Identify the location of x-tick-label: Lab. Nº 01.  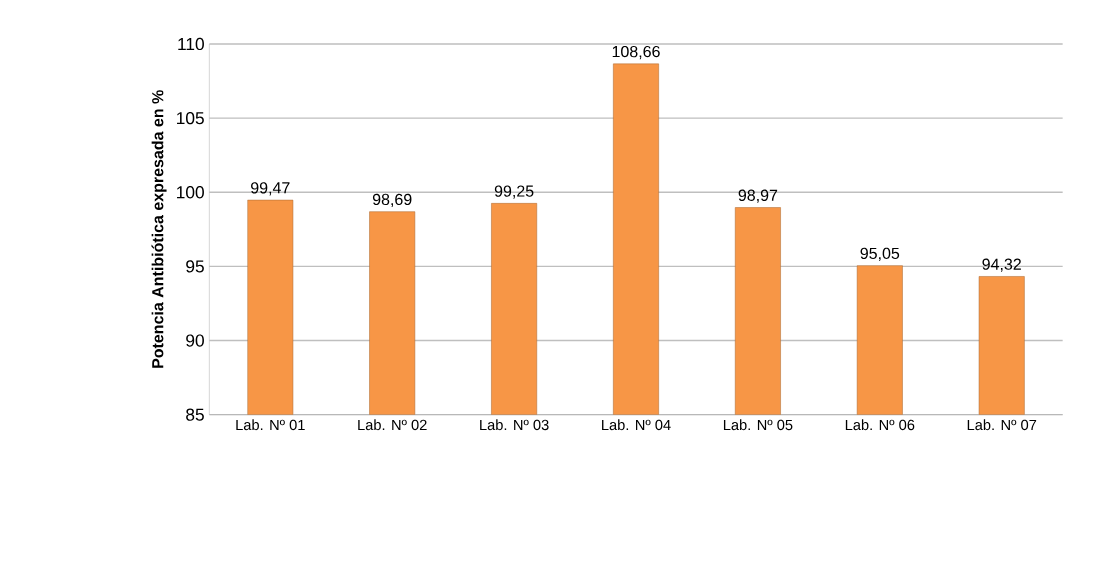
(270, 425).